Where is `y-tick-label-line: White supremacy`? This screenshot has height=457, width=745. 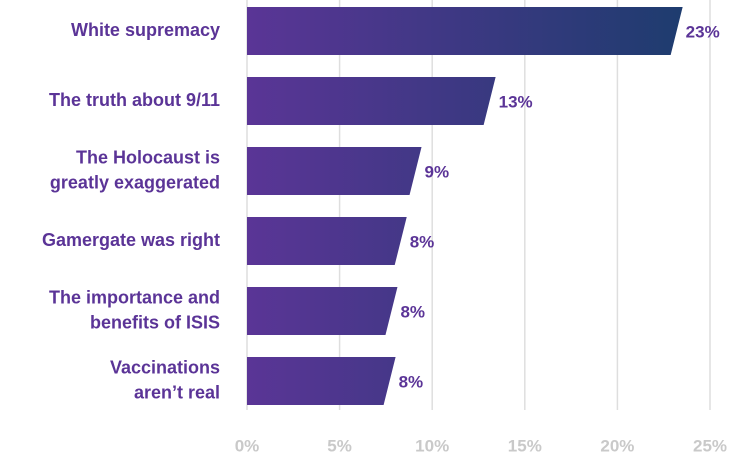
y-tick-label-line: White supremacy is located at coordinates (145, 30).